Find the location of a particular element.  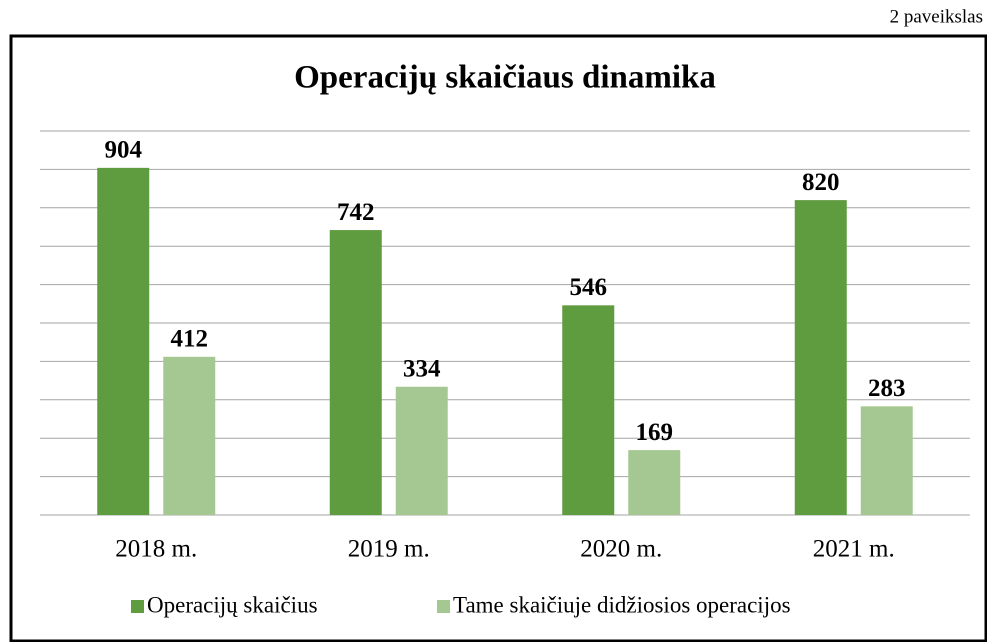

data-label: 283 is located at coordinates (887, 388).